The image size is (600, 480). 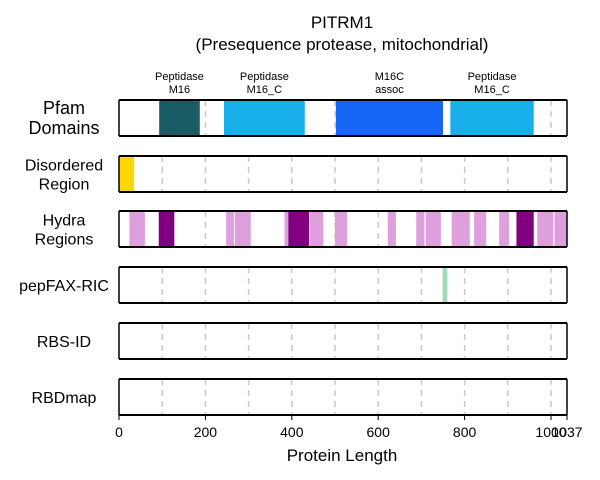 I want to click on track-label-rbdmap: RBDmap, so click(x=64, y=398).